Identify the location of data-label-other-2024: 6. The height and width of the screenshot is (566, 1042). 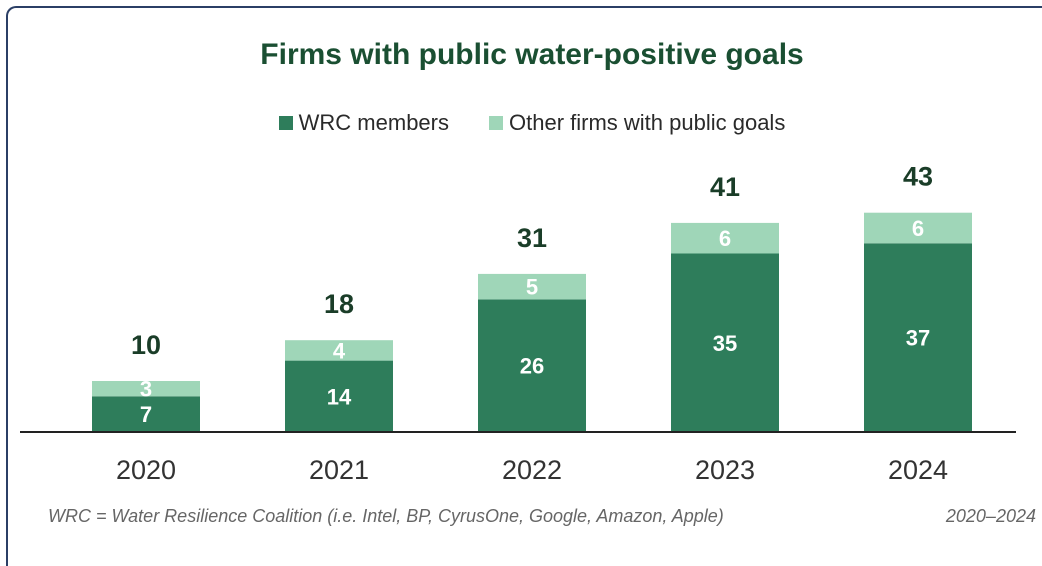
(918, 228).